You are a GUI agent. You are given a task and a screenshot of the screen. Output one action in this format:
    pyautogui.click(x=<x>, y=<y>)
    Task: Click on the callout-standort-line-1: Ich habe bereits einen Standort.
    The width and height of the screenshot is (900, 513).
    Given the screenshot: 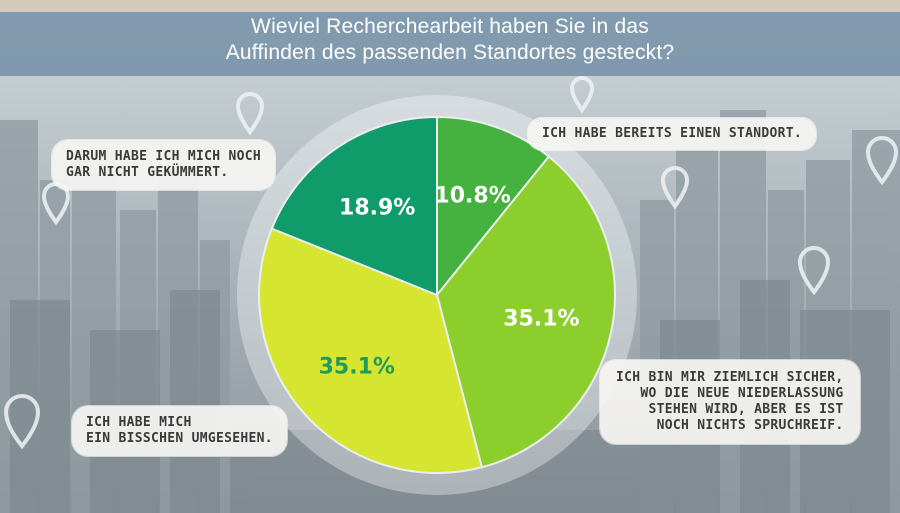 What is the action you would take?
    pyautogui.click(x=672, y=133)
    